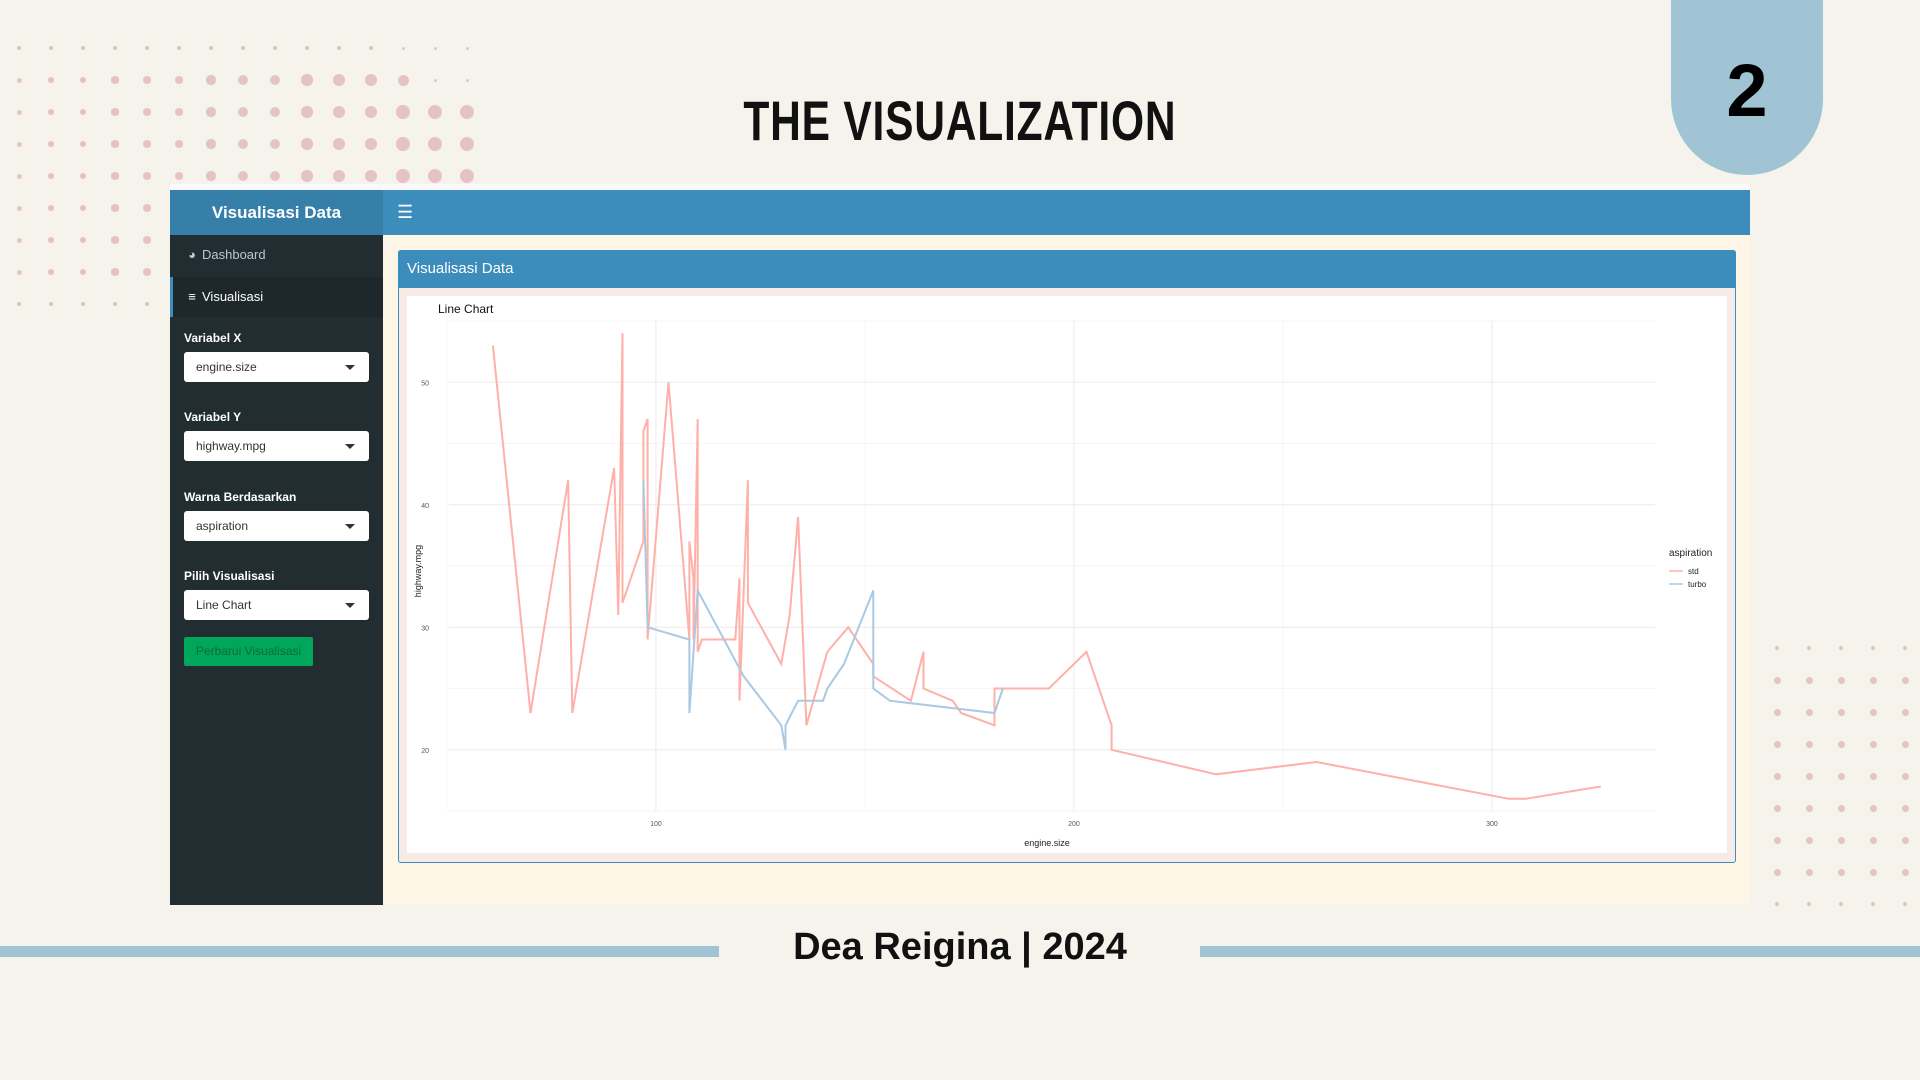  I want to click on top-navbar: ☰, so click(1066, 212).